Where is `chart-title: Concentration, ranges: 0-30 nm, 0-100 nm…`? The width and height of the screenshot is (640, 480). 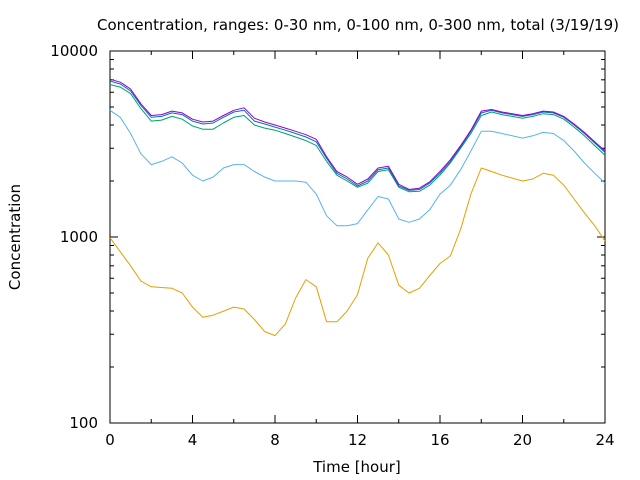 chart-title: Concentration, ranges: 0-30 nm, 0-100 nm… is located at coordinates (358, 25).